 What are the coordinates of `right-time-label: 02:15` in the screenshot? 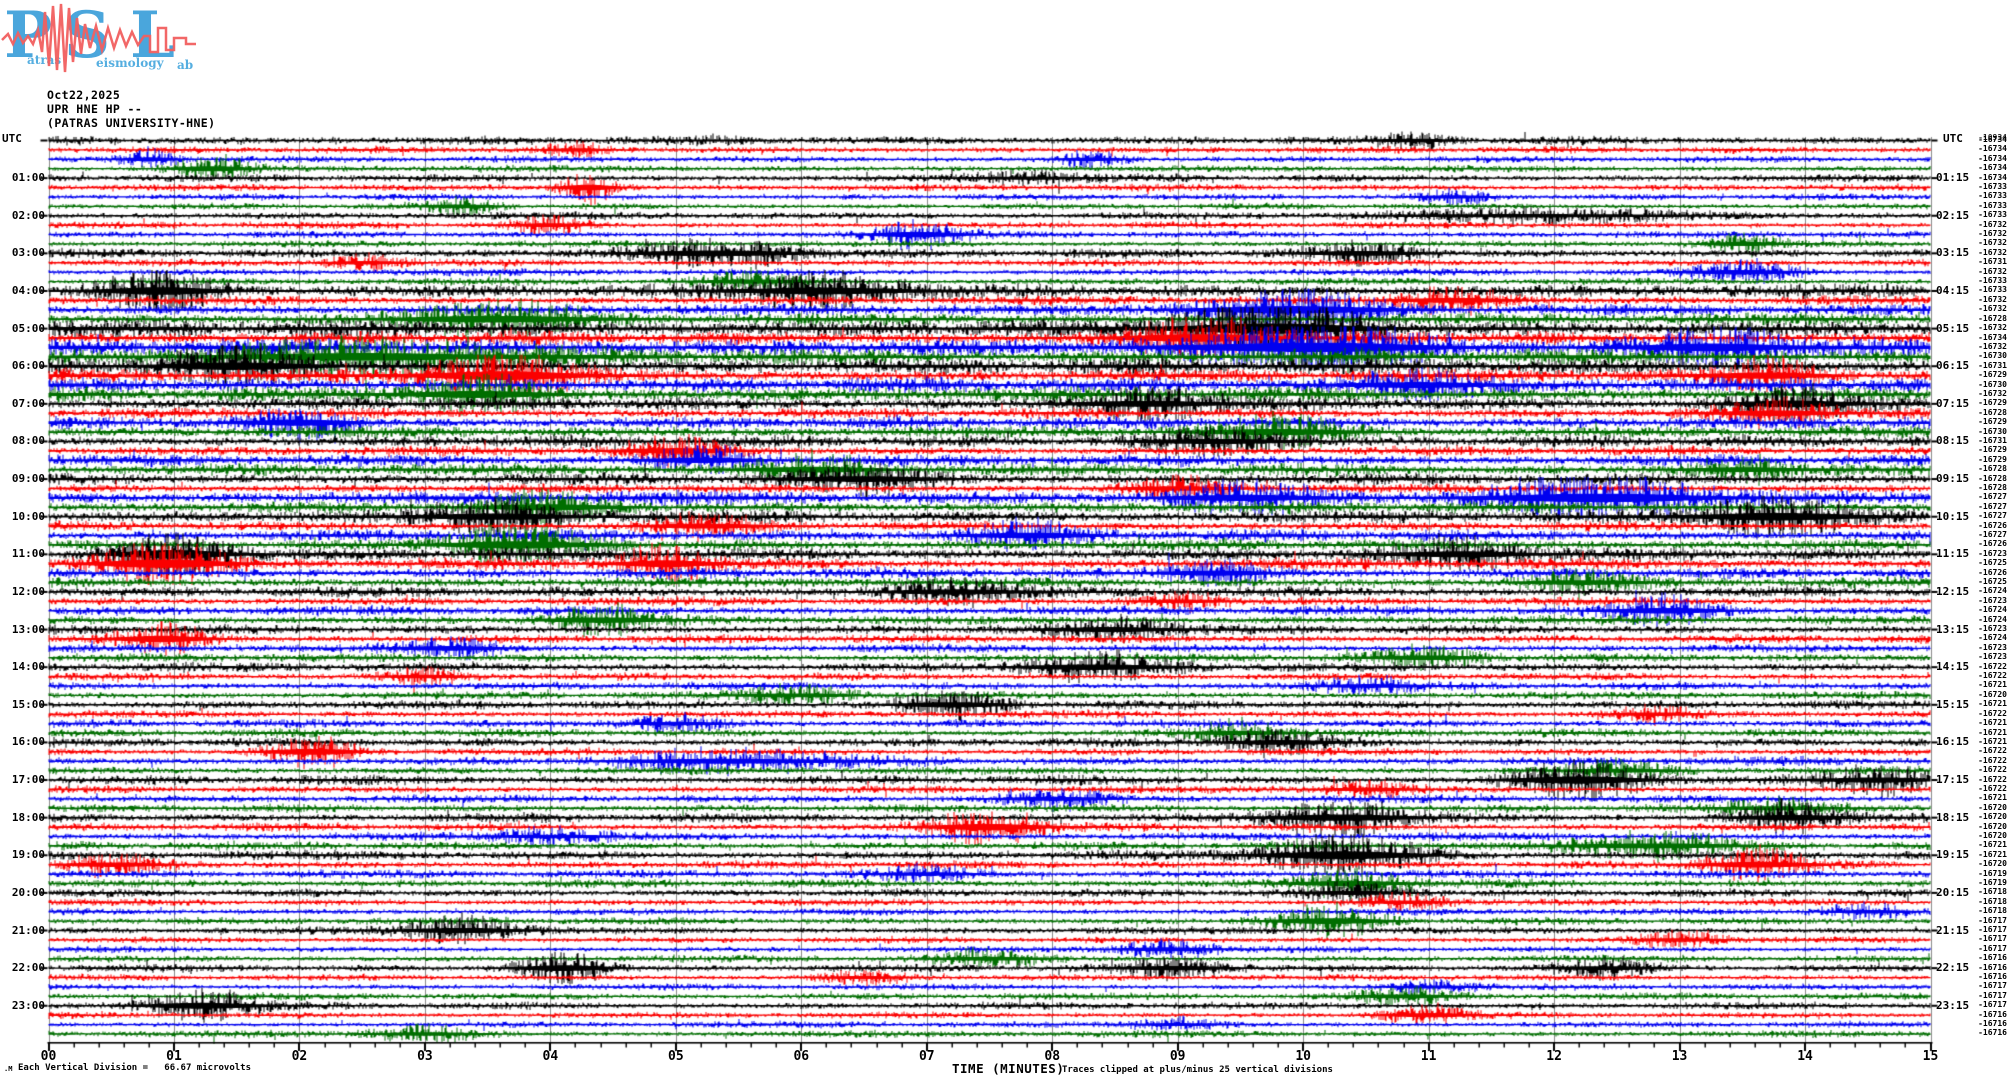 It's located at (1953, 215).